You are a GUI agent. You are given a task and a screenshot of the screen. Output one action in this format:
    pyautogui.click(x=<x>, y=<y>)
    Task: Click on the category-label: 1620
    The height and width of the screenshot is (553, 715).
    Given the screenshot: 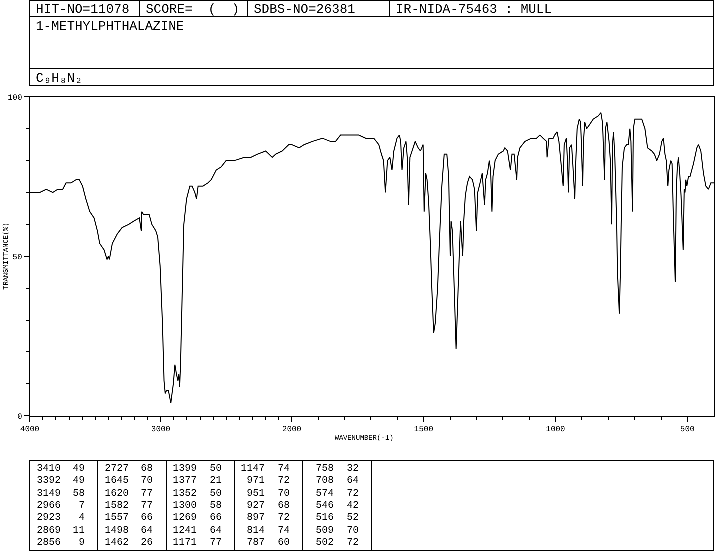 What is the action you would take?
    pyautogui.click(x=117, y=494)
    